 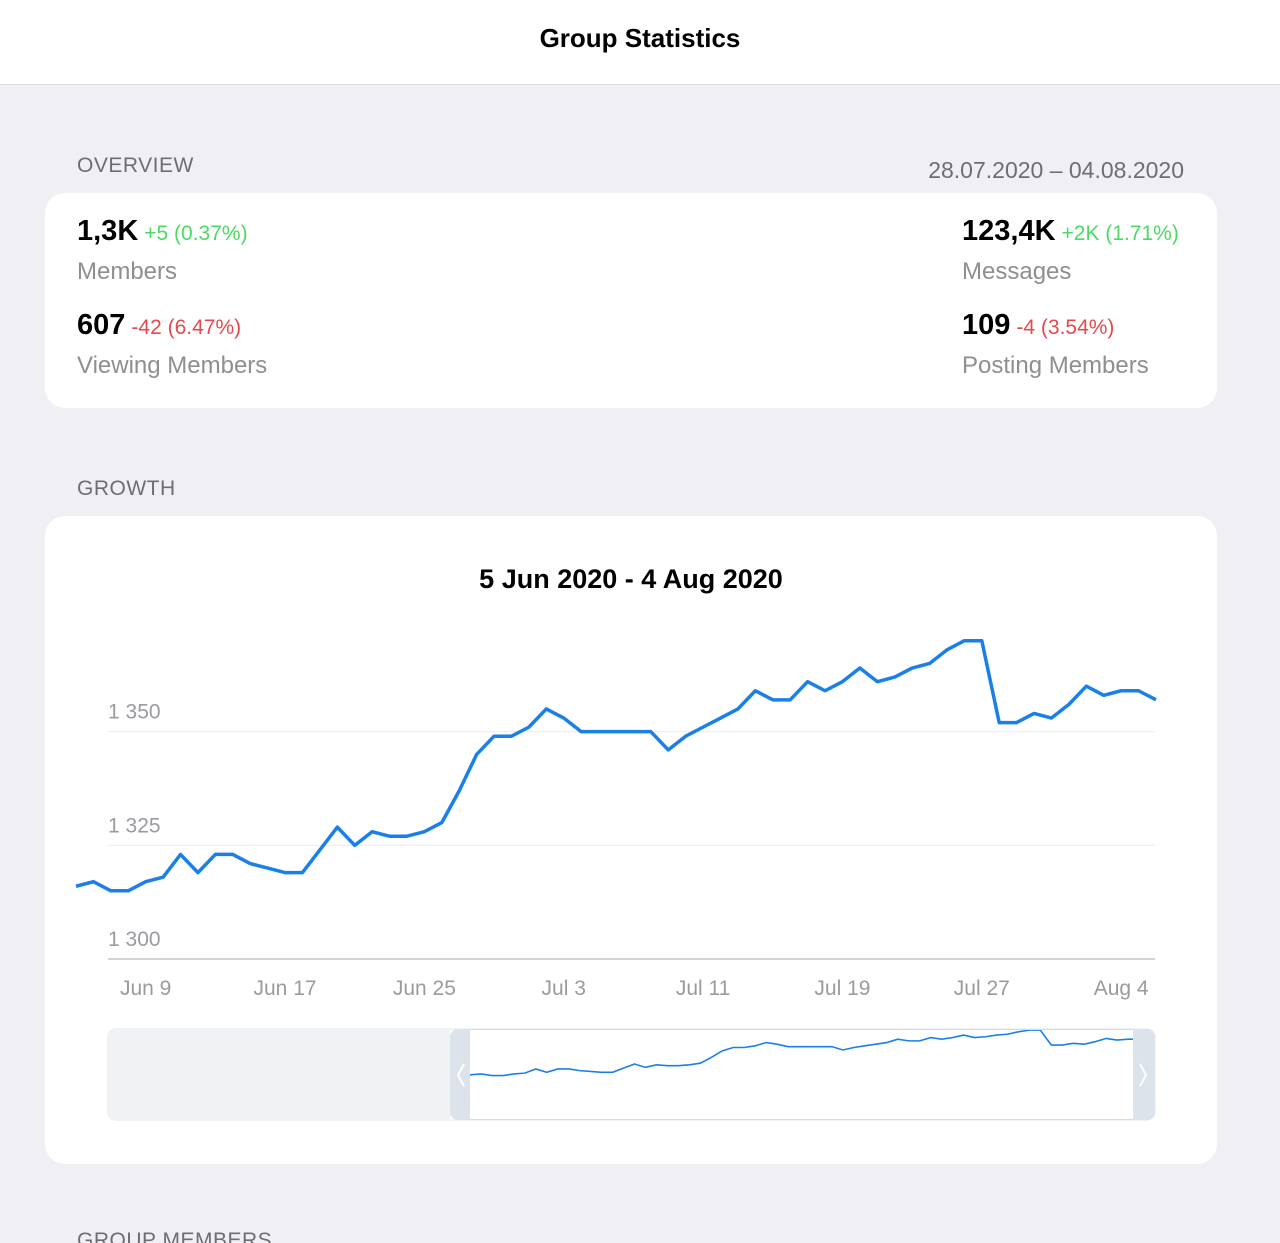 What do you see at coordinates (631, 579) in the screenshot?
I see `chart-title: 5 Jun 2020 - 4 Aug 2020` at bounding box center [631, 579].